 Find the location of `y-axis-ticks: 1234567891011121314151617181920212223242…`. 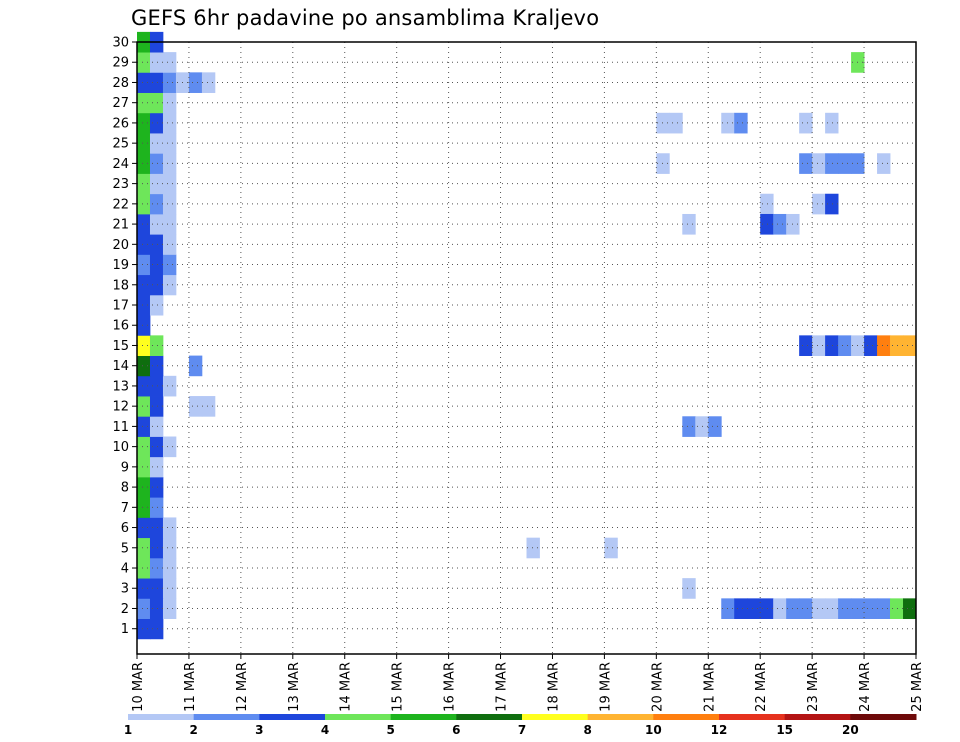

y-axis-ticks: 1234567891011121314151617181920212223242… is located at coordinates (124, 336).